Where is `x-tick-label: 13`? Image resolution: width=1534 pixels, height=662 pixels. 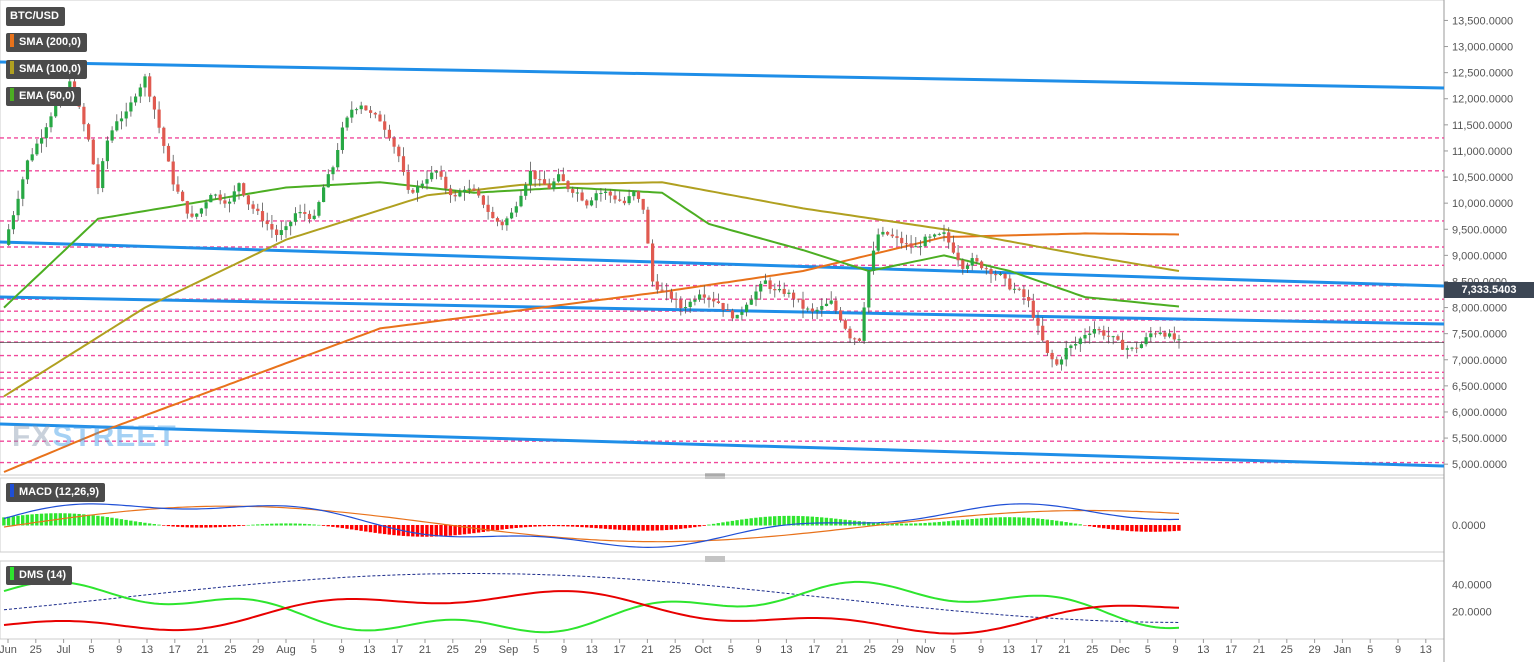 x-tick-label: 13 is located at coordinates (147, 650).